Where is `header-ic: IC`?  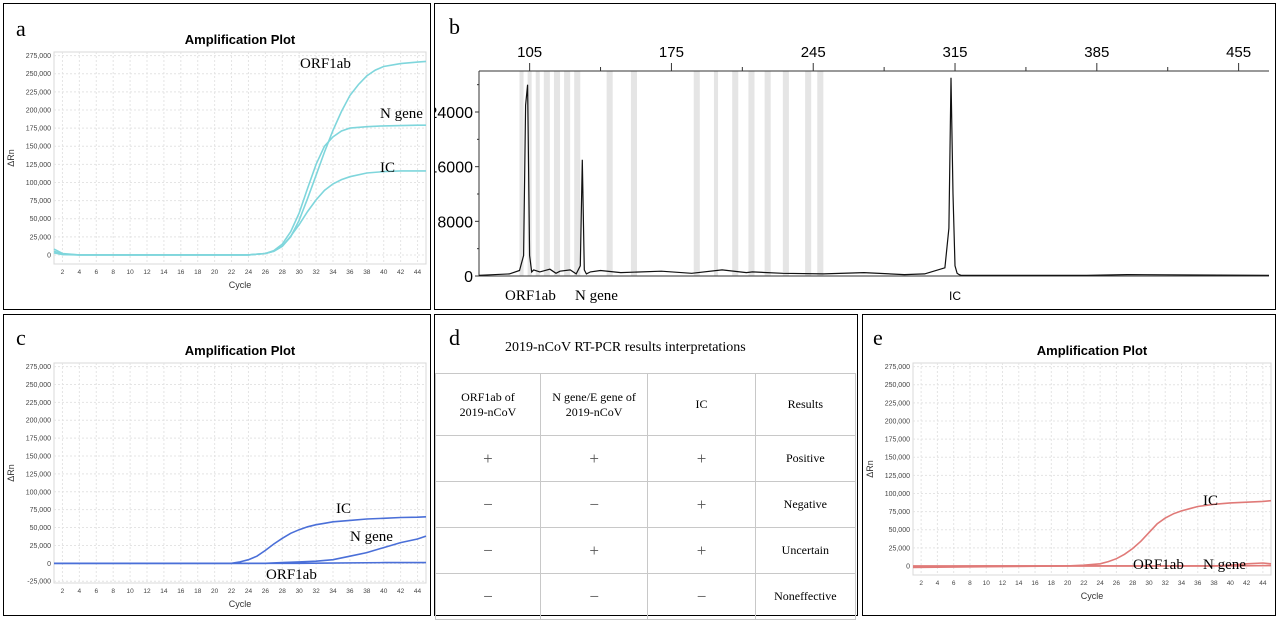
header-ic: IC is located at coordinates (701, 404).